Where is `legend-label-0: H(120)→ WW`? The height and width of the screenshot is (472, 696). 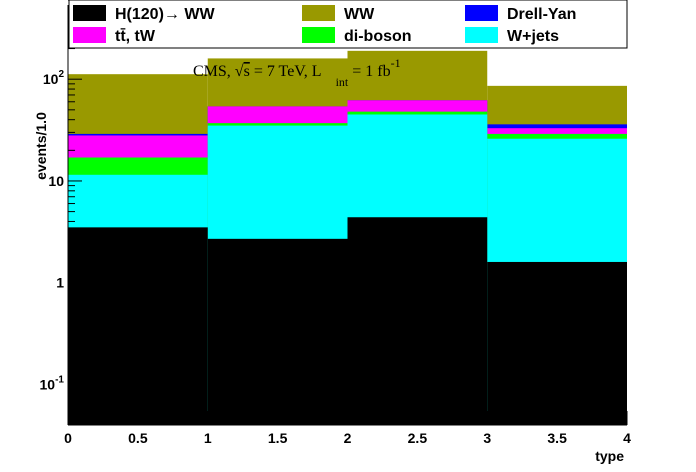
legend-label-0: H(120)→ WW is located at coordinates (165, 14).